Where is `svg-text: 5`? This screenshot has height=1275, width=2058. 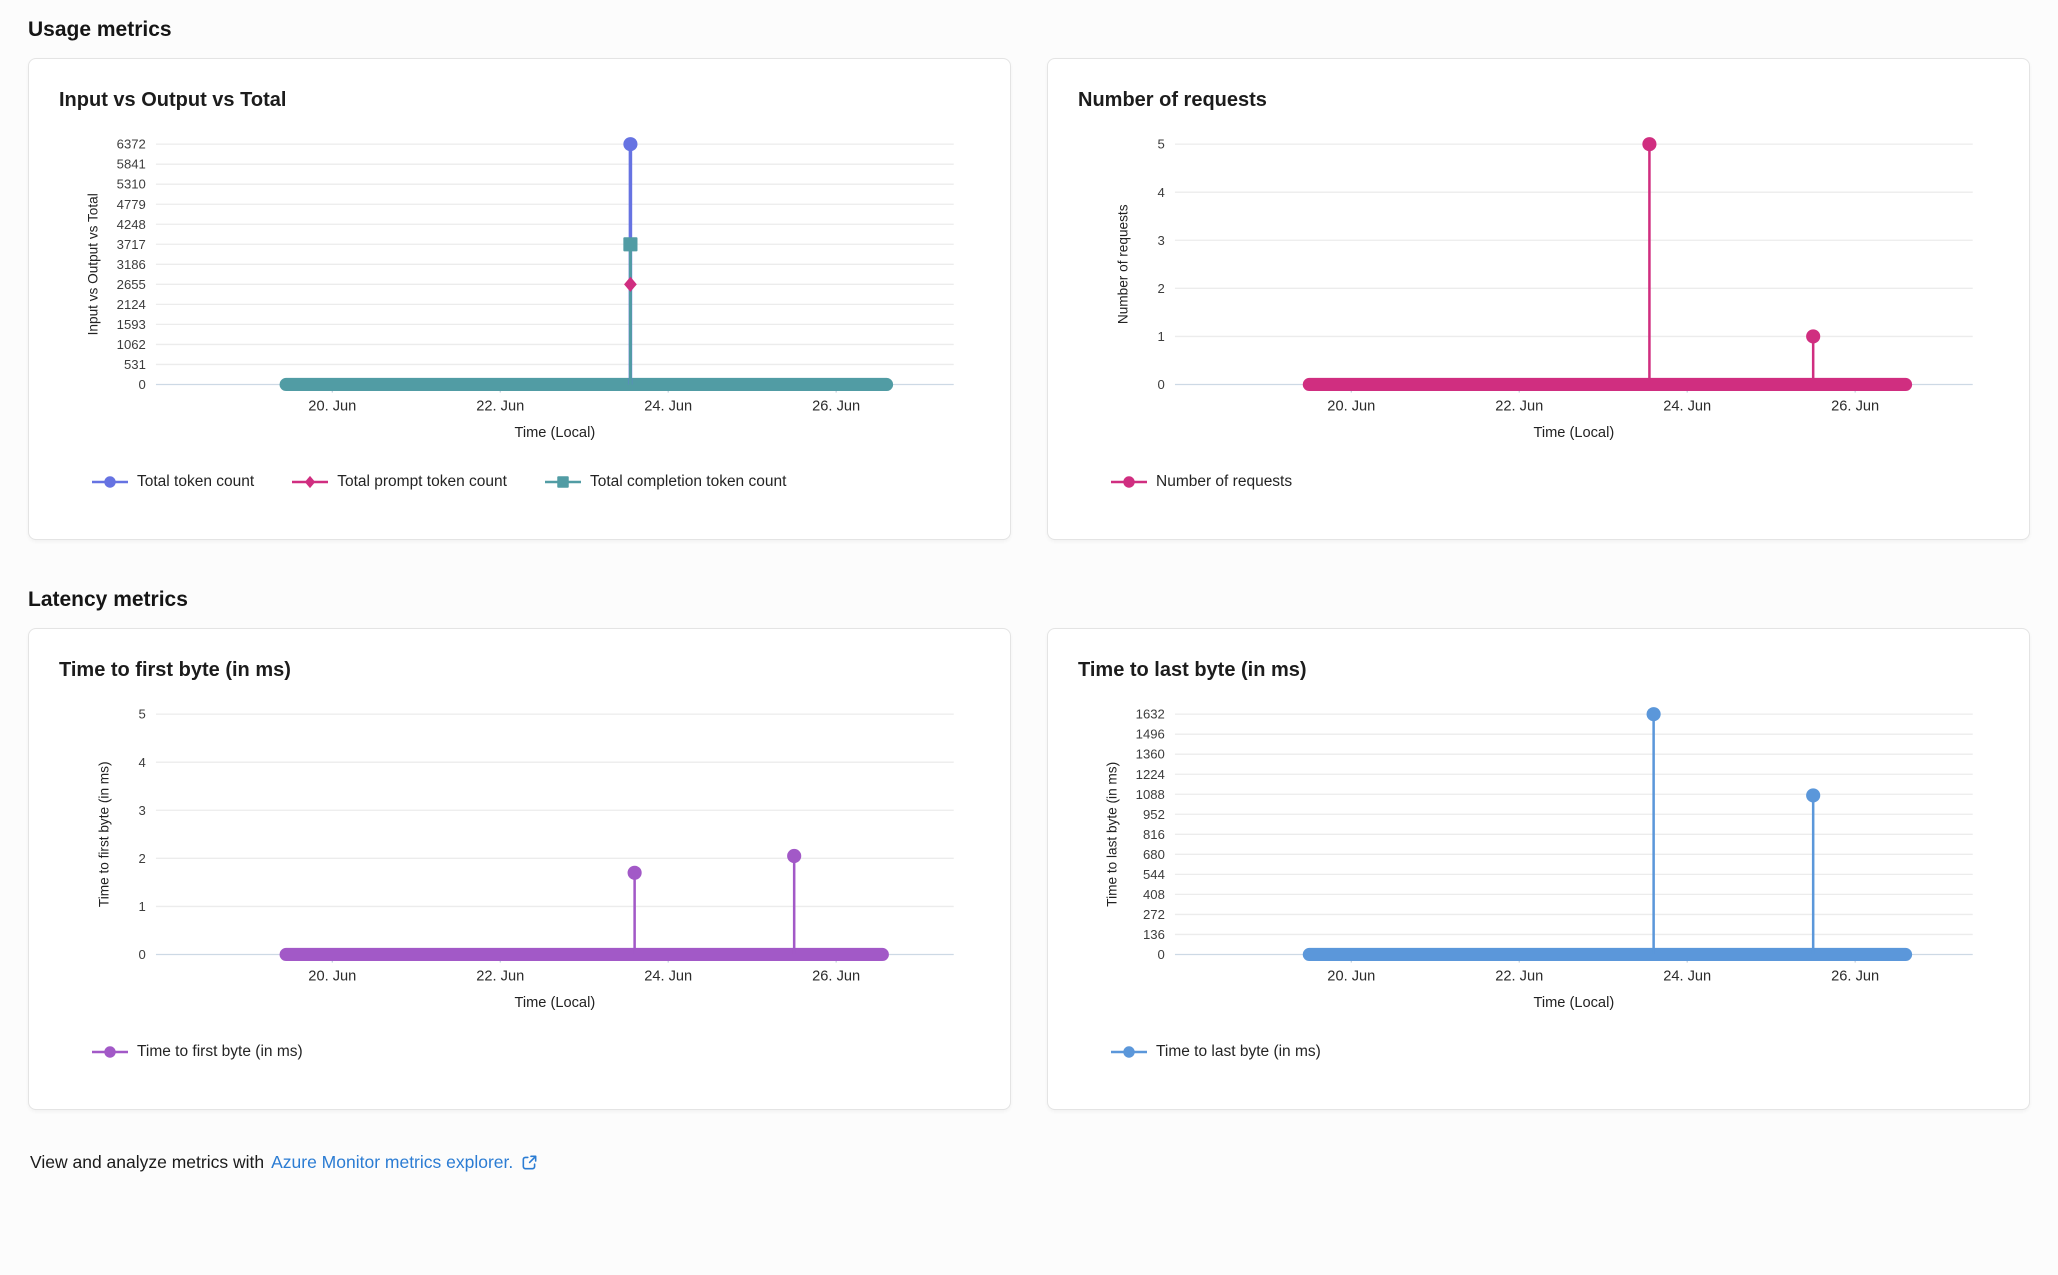 svg-text: 5 is located at coordinates (142, 714).